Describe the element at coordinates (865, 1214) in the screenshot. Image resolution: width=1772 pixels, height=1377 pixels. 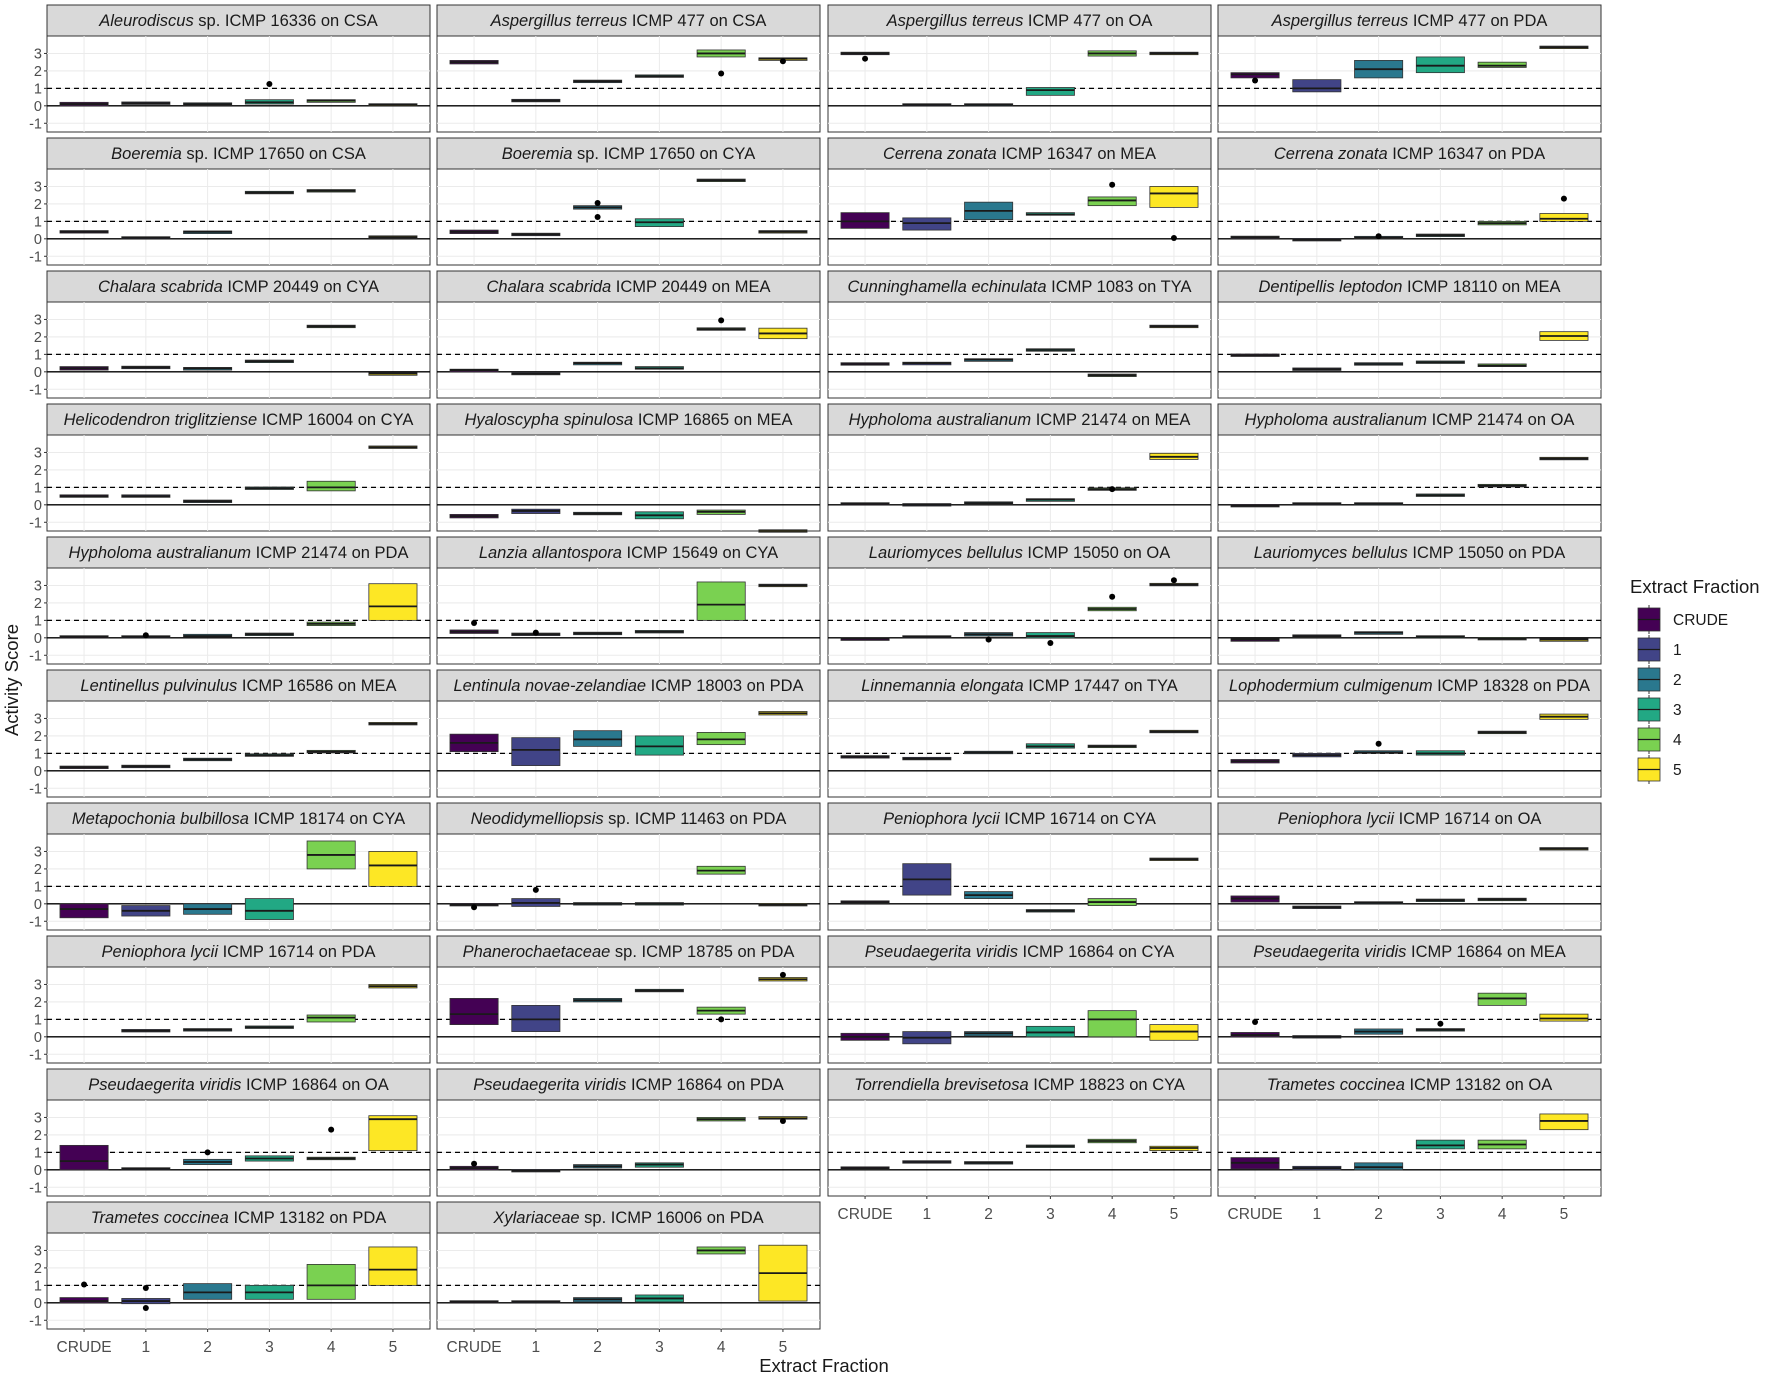
I see `x-tick-label: CRUDE` at that location.